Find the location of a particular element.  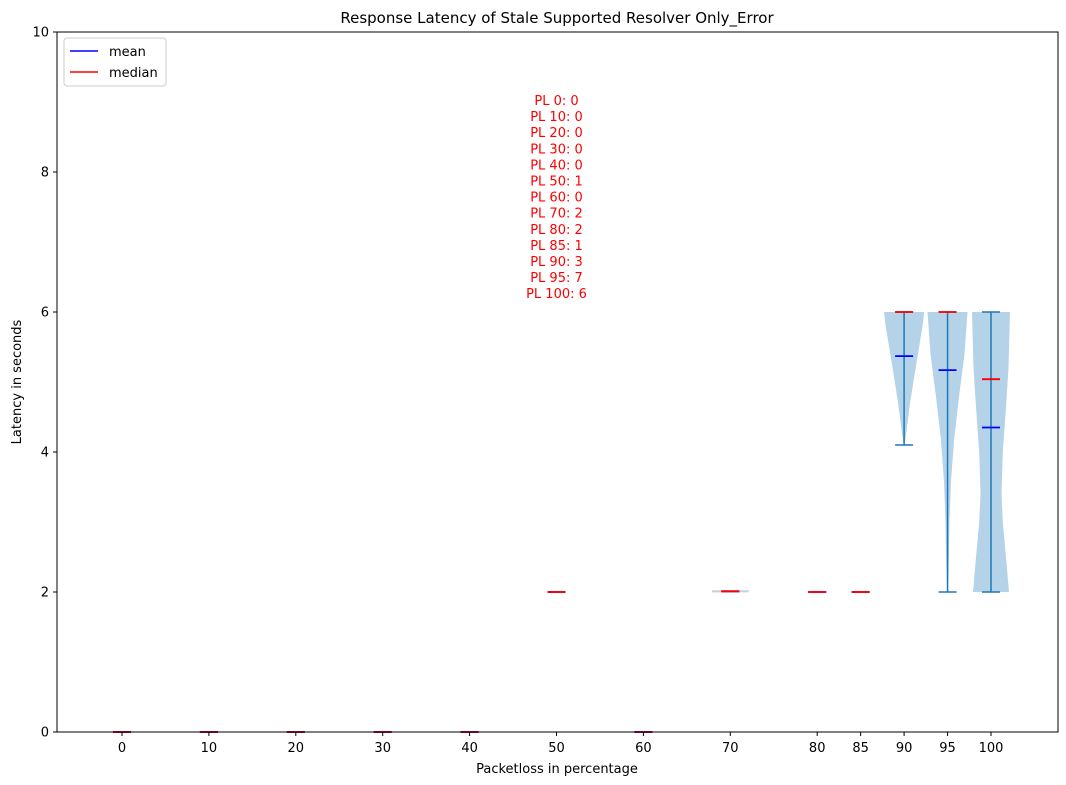

y-tick-label: 8 is located at coordinates (45, 173).